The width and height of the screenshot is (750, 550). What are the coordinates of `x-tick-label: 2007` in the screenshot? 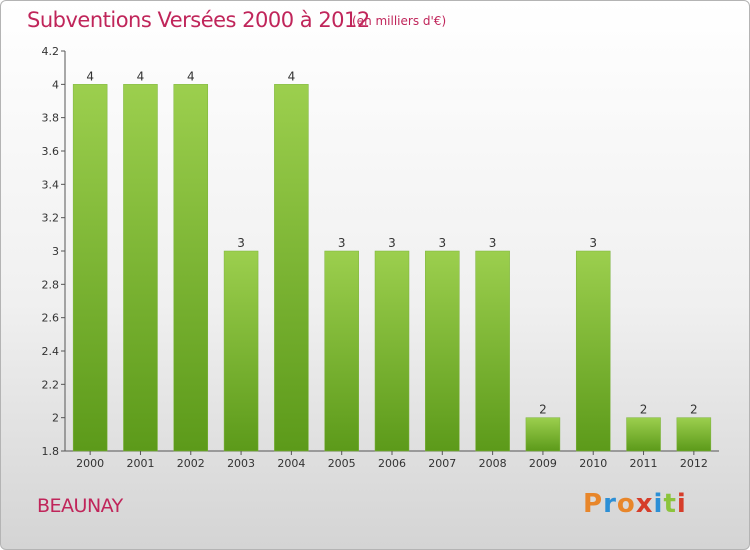 It's located at (442, 463).